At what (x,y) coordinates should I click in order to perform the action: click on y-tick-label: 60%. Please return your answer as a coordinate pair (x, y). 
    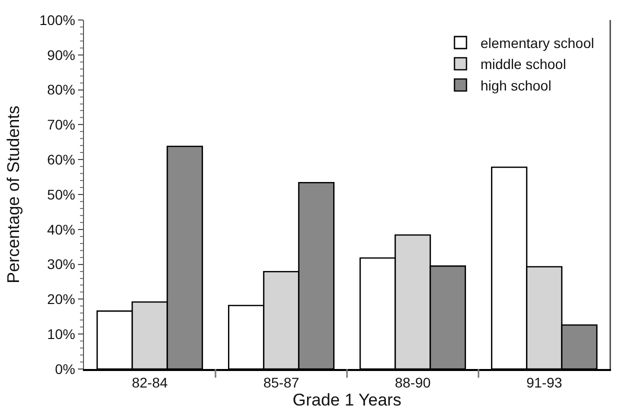
    Looking at the image, I should click on (61, 160).